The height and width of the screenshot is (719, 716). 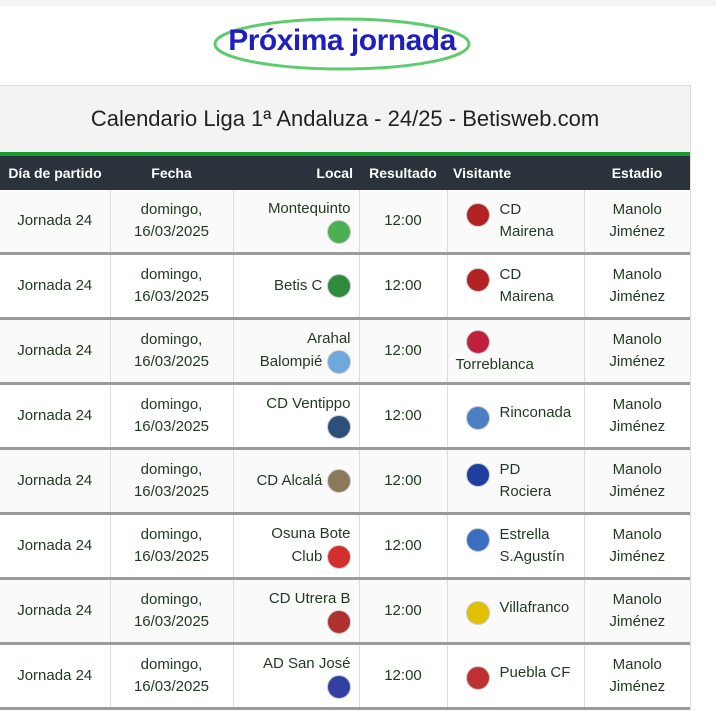 I want to click on local-cell: Arahal Balompié, so click(x=295, y=351).